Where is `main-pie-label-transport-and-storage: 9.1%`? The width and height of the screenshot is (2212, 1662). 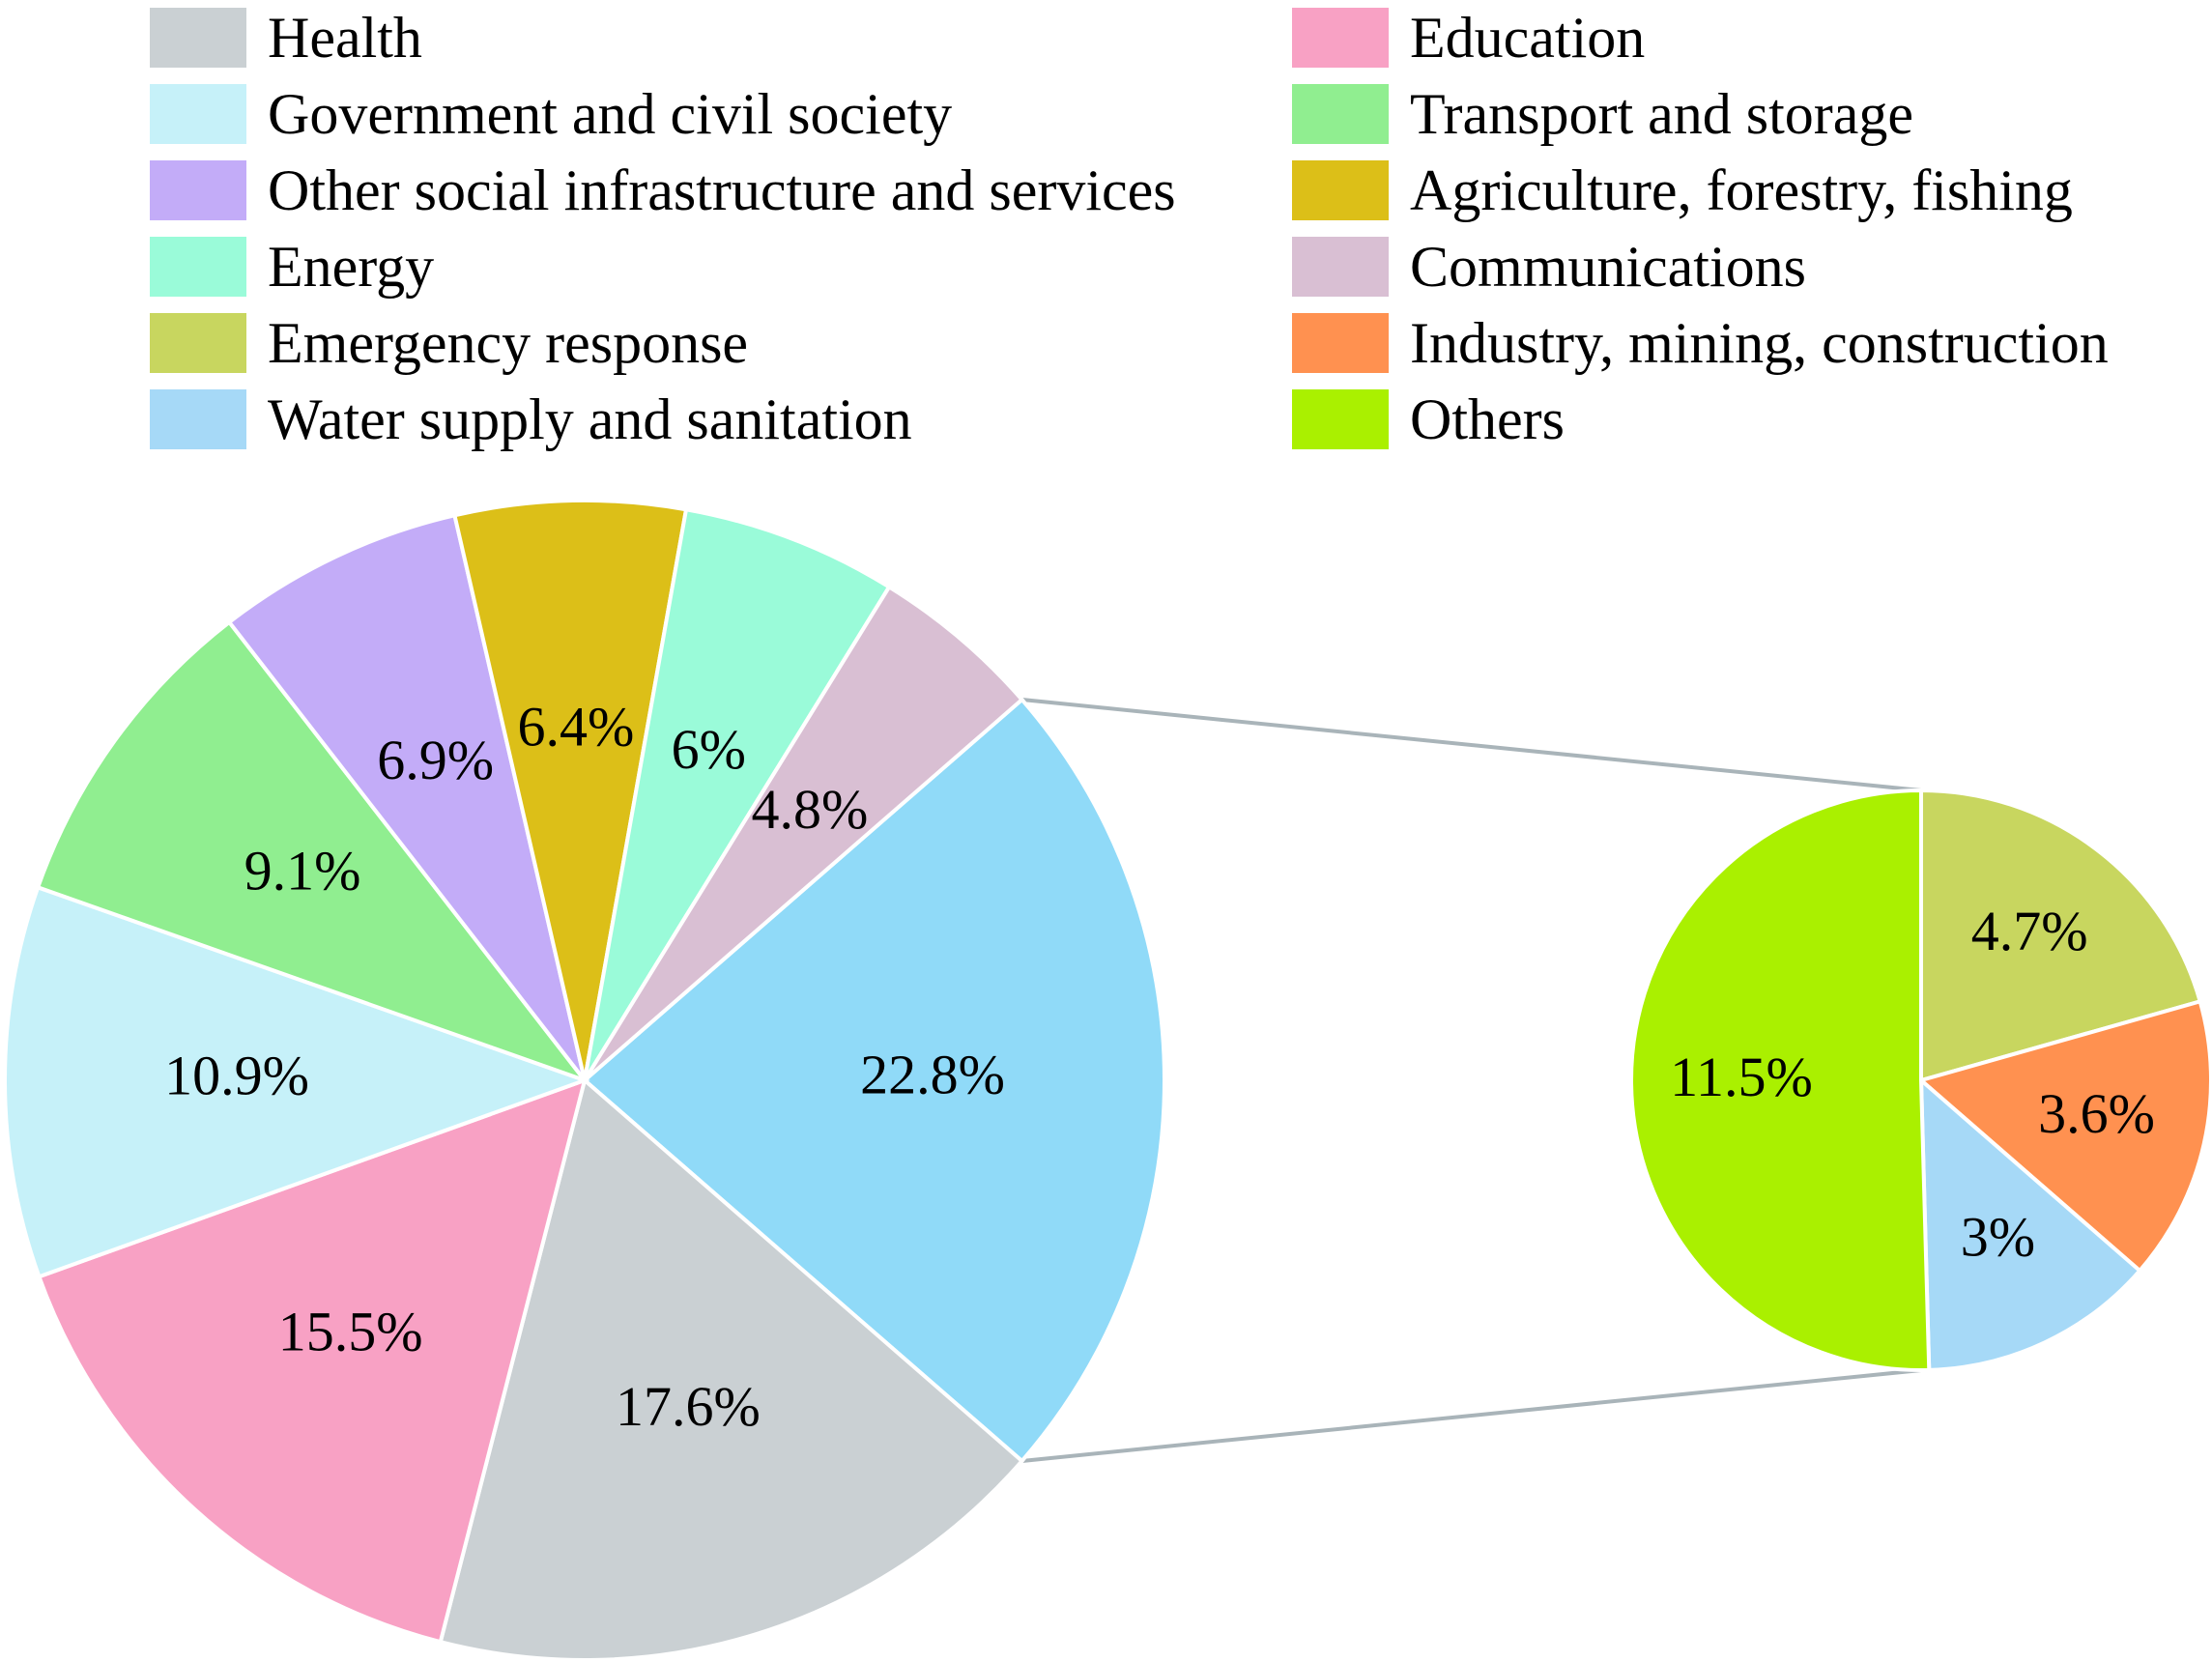 main-pie-label-transport-and-storage: 9.1% is located at coordinates (302, 871).